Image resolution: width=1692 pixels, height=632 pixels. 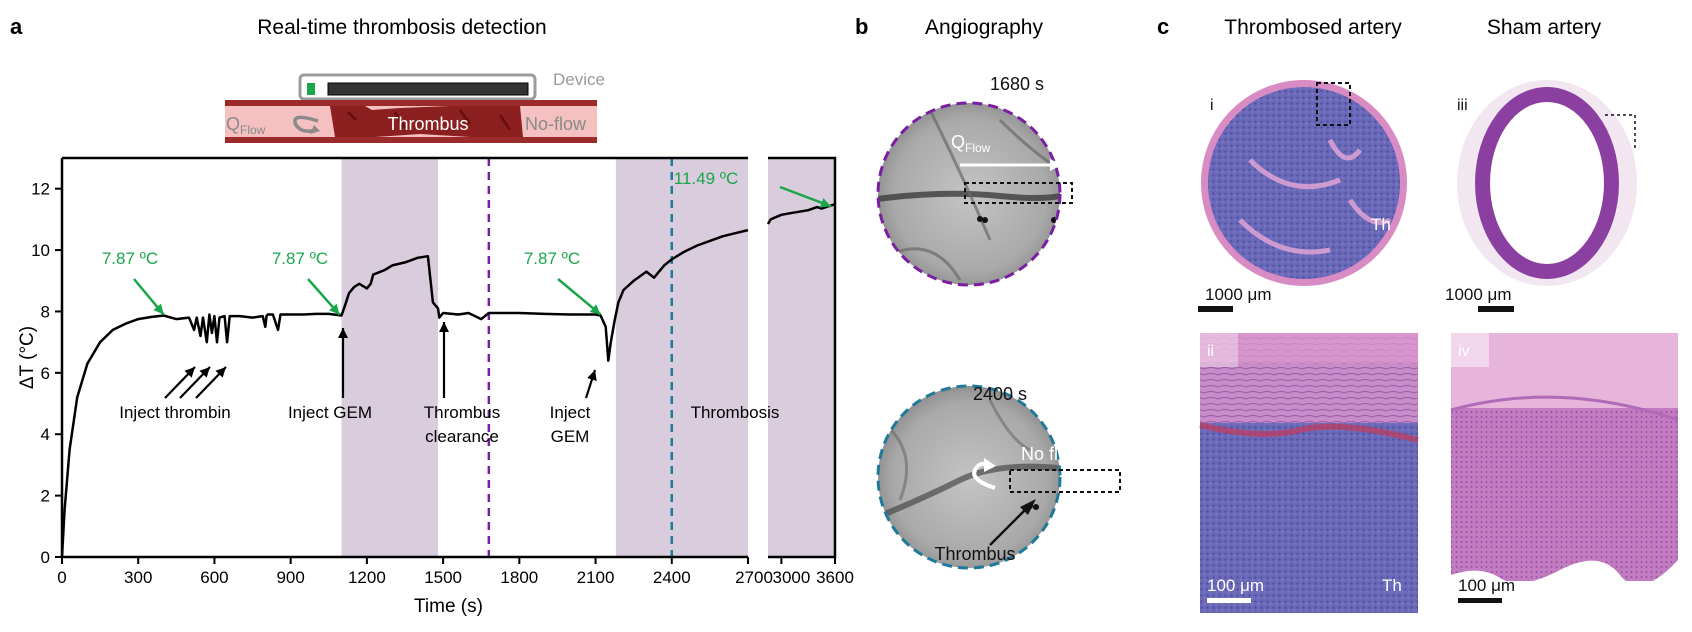 I want to click on histology-ii-intima, so click(x=1309, y=348).